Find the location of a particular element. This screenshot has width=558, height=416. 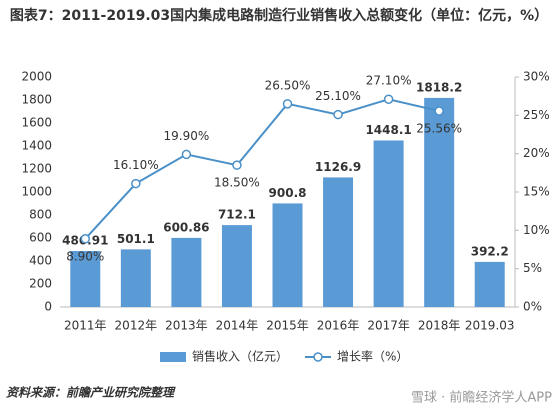

y-tick-label: 0 is located at coordinates (48, 307).